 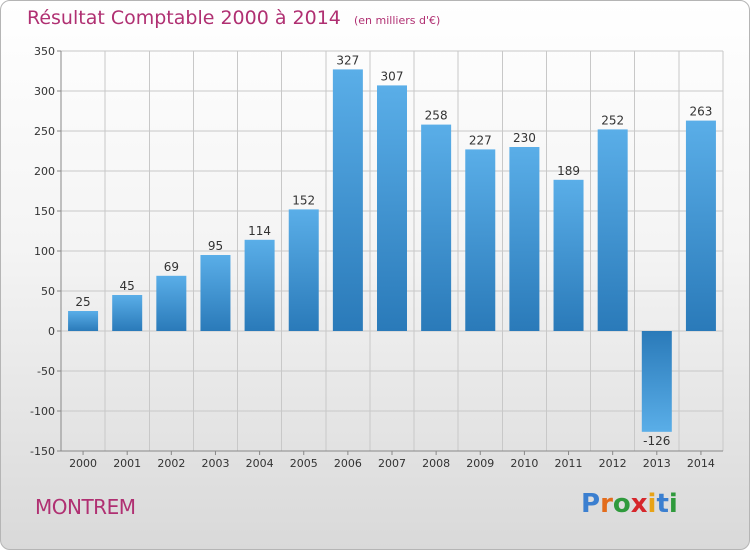 What do you see at coordinates (392, 76) in the screenshot?
I see `value-label-2007: 307` at bounding box center [392, 76].